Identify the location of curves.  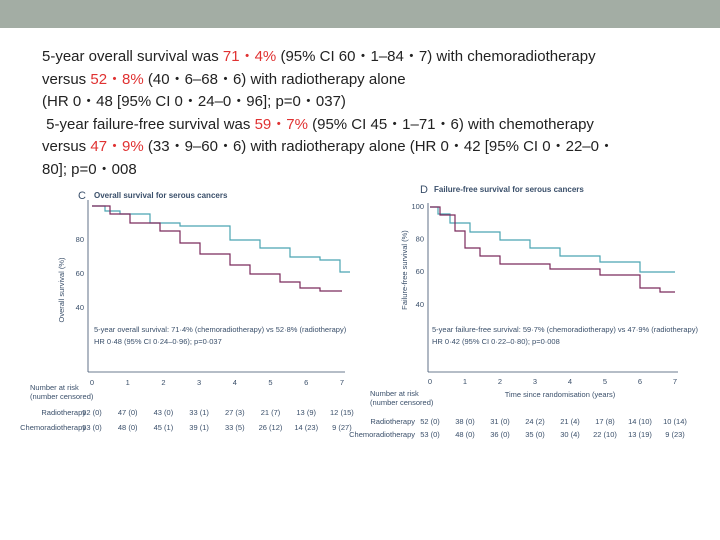
(383, 249).